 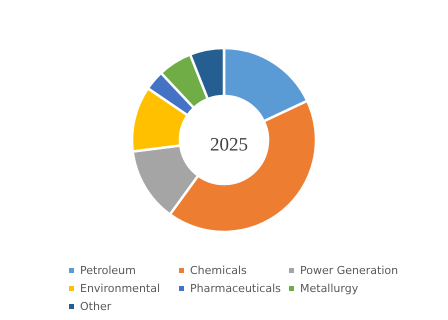 I want to click on text: 2025, so click(x=229, y=145).